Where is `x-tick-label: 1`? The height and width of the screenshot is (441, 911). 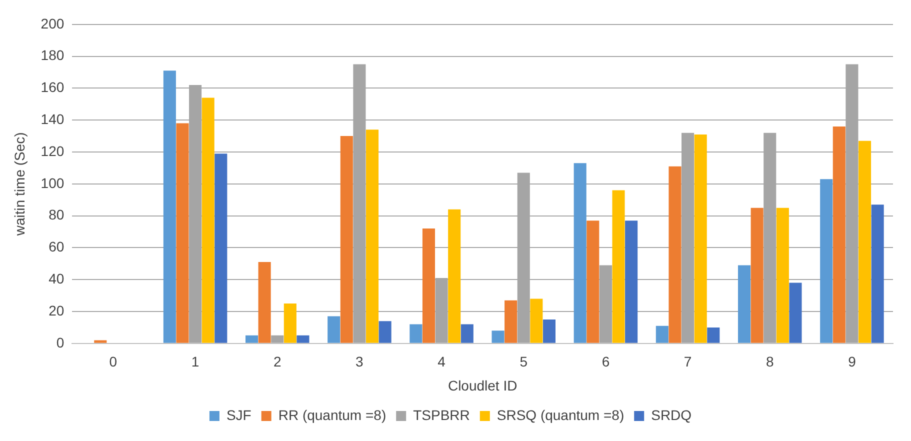
x-tick-label: 1 is located at coordinates (195, 362).